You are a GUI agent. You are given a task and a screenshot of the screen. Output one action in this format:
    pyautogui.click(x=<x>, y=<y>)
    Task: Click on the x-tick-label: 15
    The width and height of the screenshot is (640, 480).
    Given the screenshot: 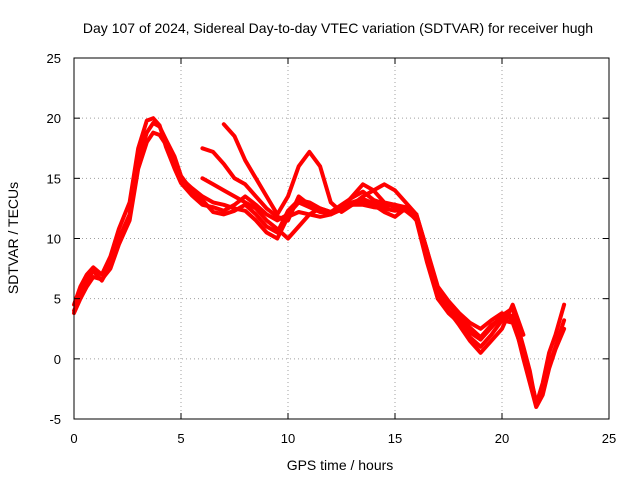 What is the action you would take?
    pyautogui.click(x=395, y=438)
    